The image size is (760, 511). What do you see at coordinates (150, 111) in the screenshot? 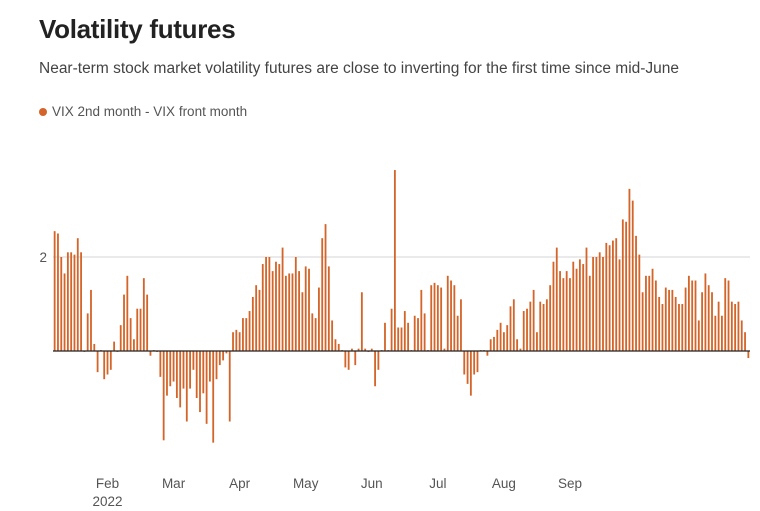
I see `legend-label: VIX 2nd month - VIX front month` at bounding box center [150, 111].